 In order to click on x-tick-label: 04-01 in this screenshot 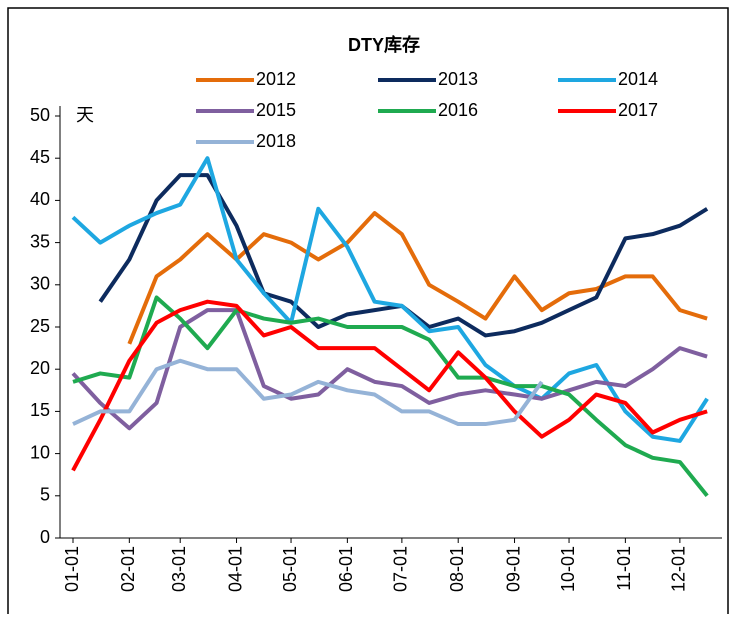, I will do `click(235, 569)`.